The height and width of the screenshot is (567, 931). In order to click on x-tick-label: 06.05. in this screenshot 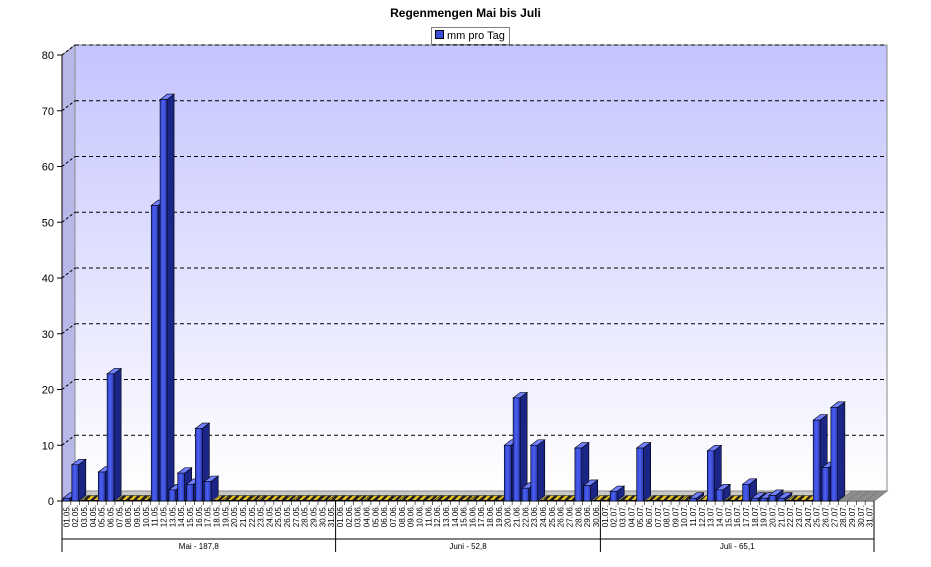, I will do `click(111, 516)`.